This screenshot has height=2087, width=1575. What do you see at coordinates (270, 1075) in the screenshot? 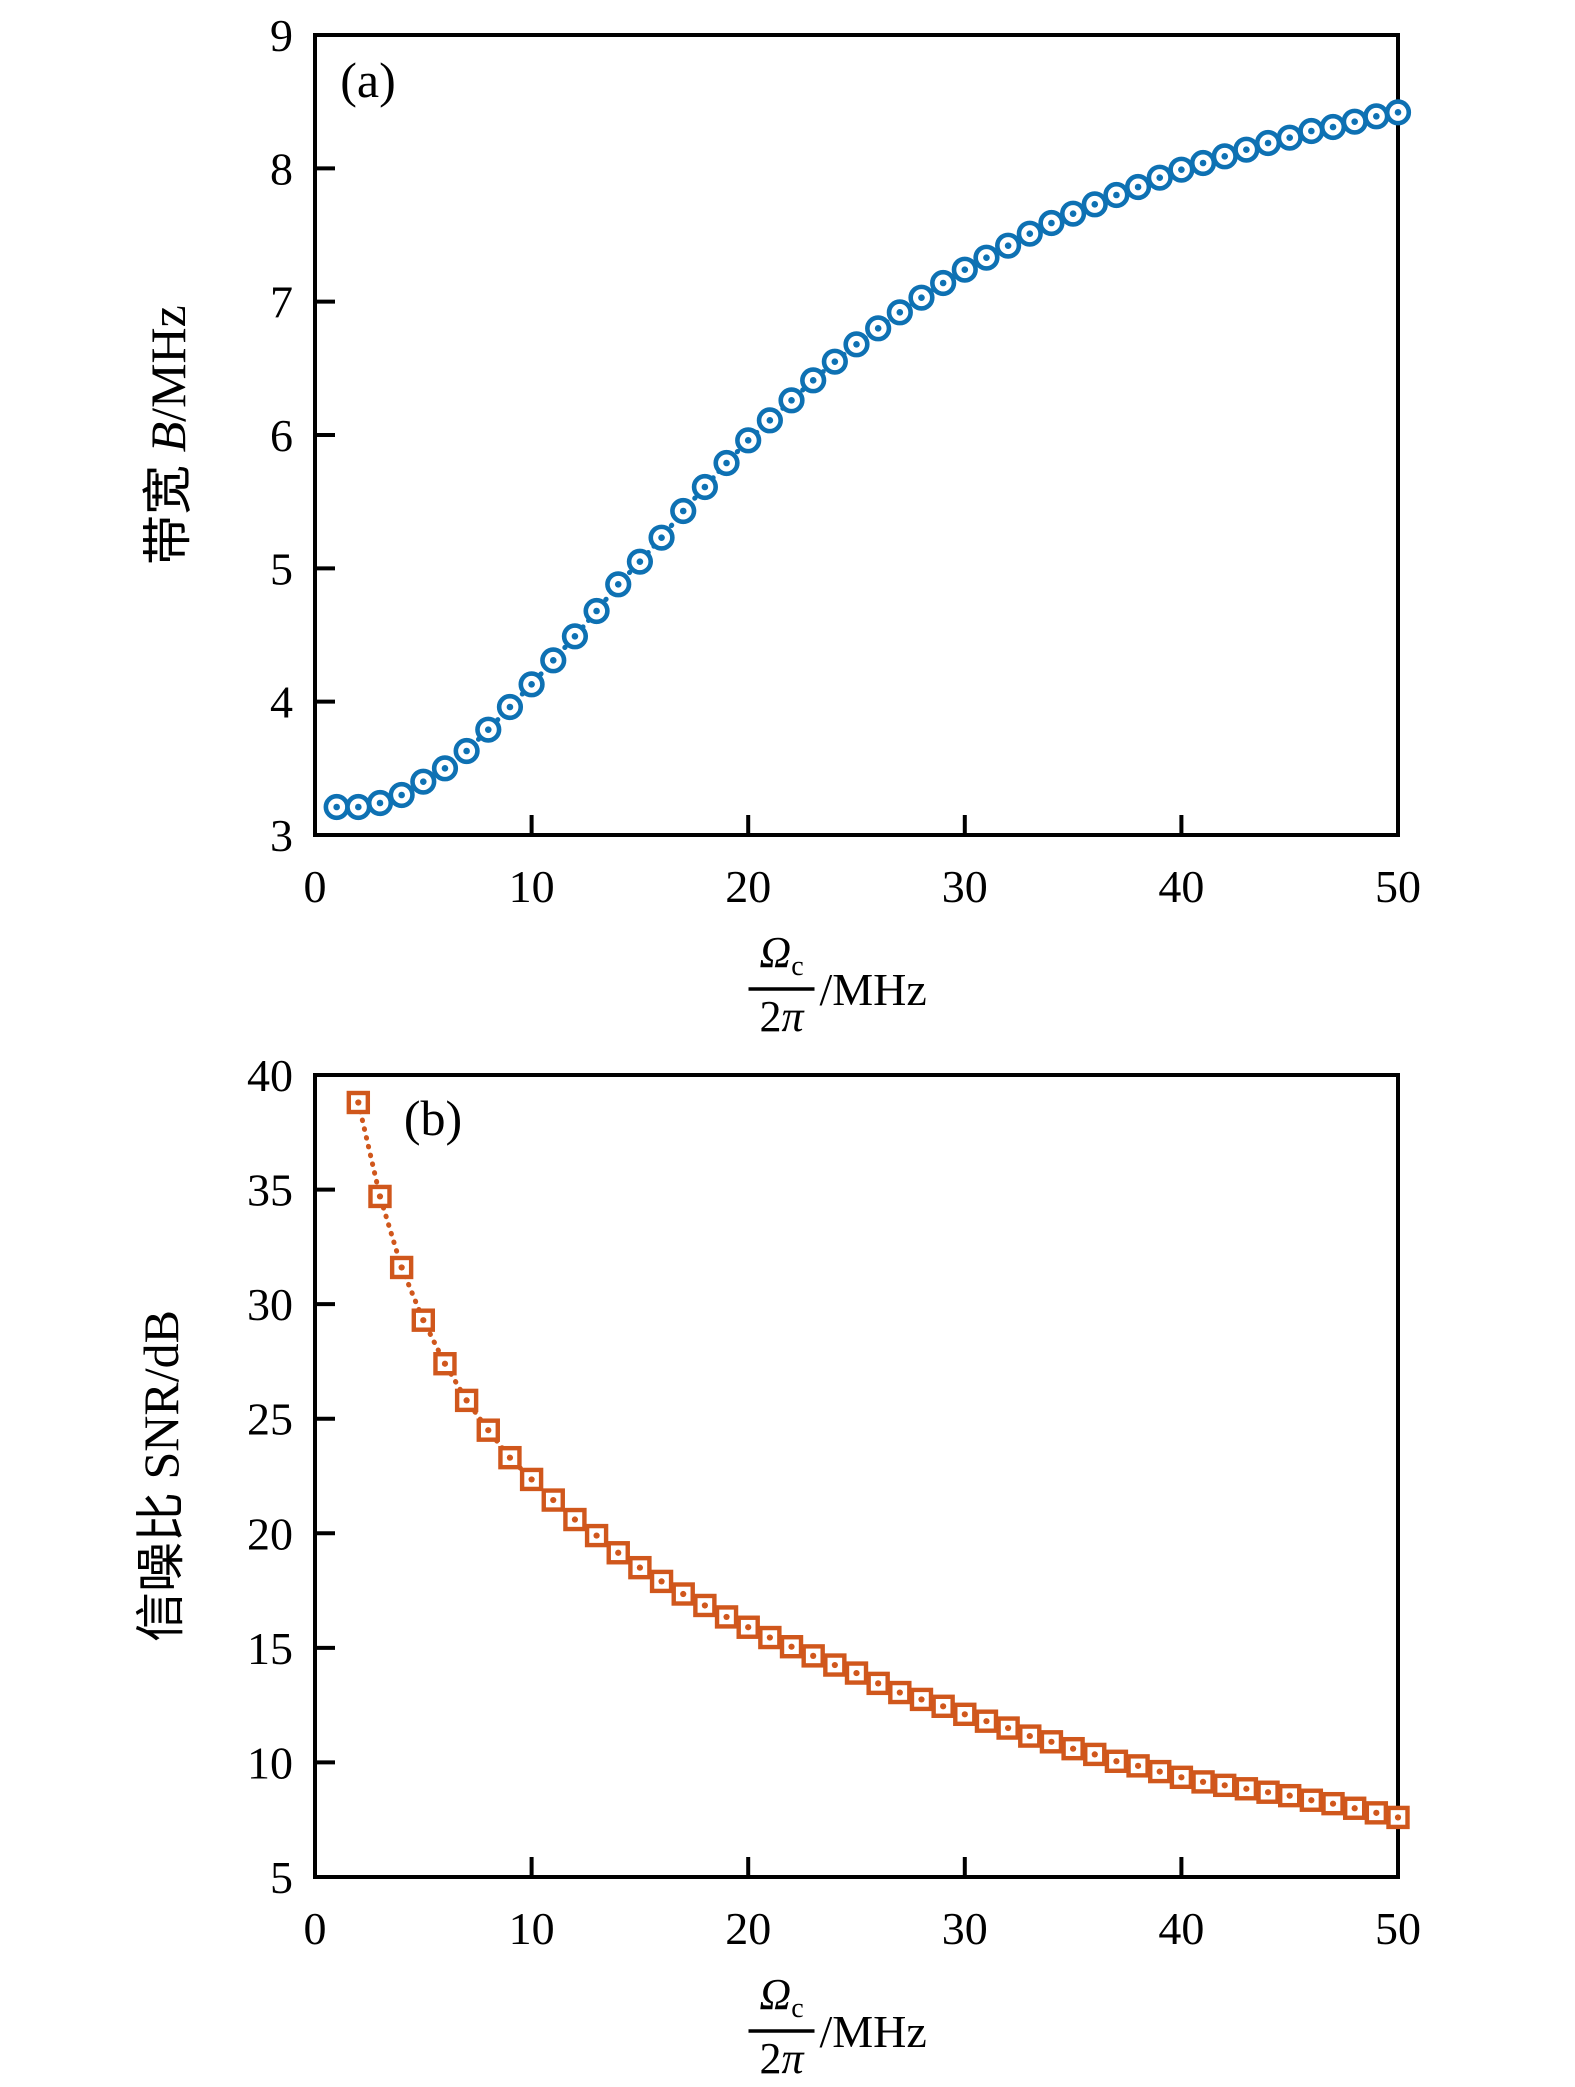
I see `y-tick-label: 40` at bounding box center [270, 1075].